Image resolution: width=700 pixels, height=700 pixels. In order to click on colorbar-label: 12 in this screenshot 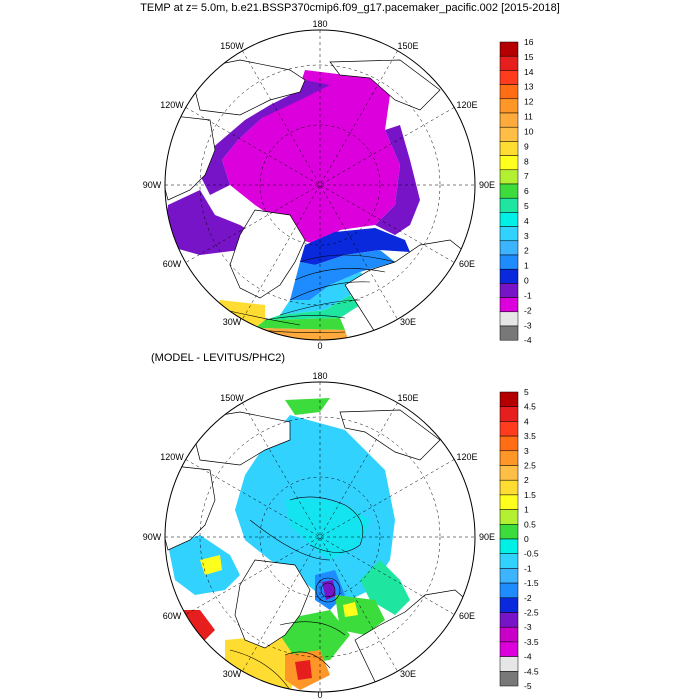, I will do `click(529, 102)`.